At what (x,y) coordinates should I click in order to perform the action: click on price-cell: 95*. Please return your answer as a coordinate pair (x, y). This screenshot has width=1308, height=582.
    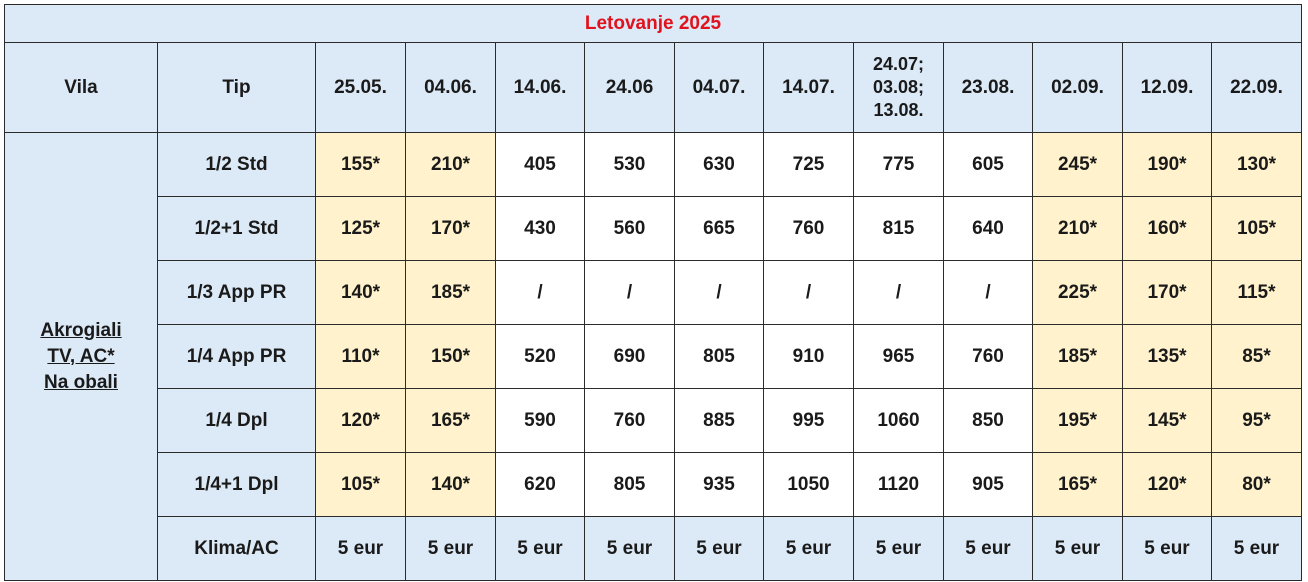
    Looking at the image, I should click on (1256, 420).